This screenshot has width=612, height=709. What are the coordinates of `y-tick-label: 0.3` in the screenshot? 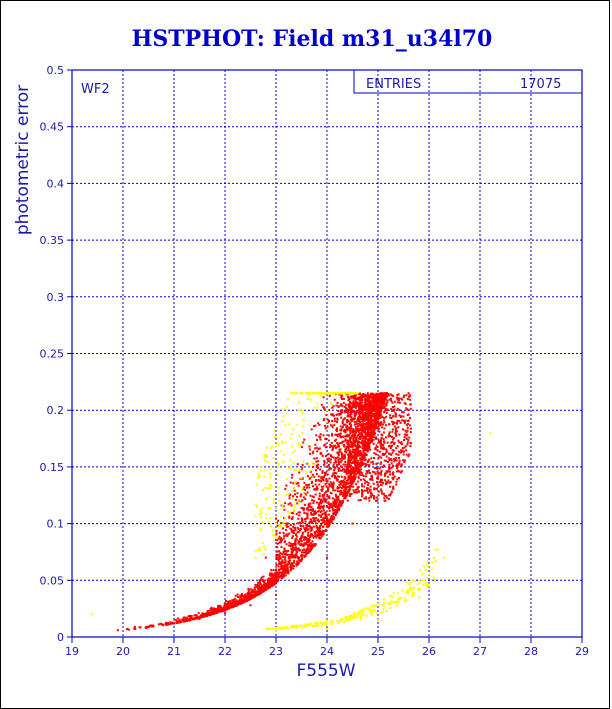 It's located at (56, 297).